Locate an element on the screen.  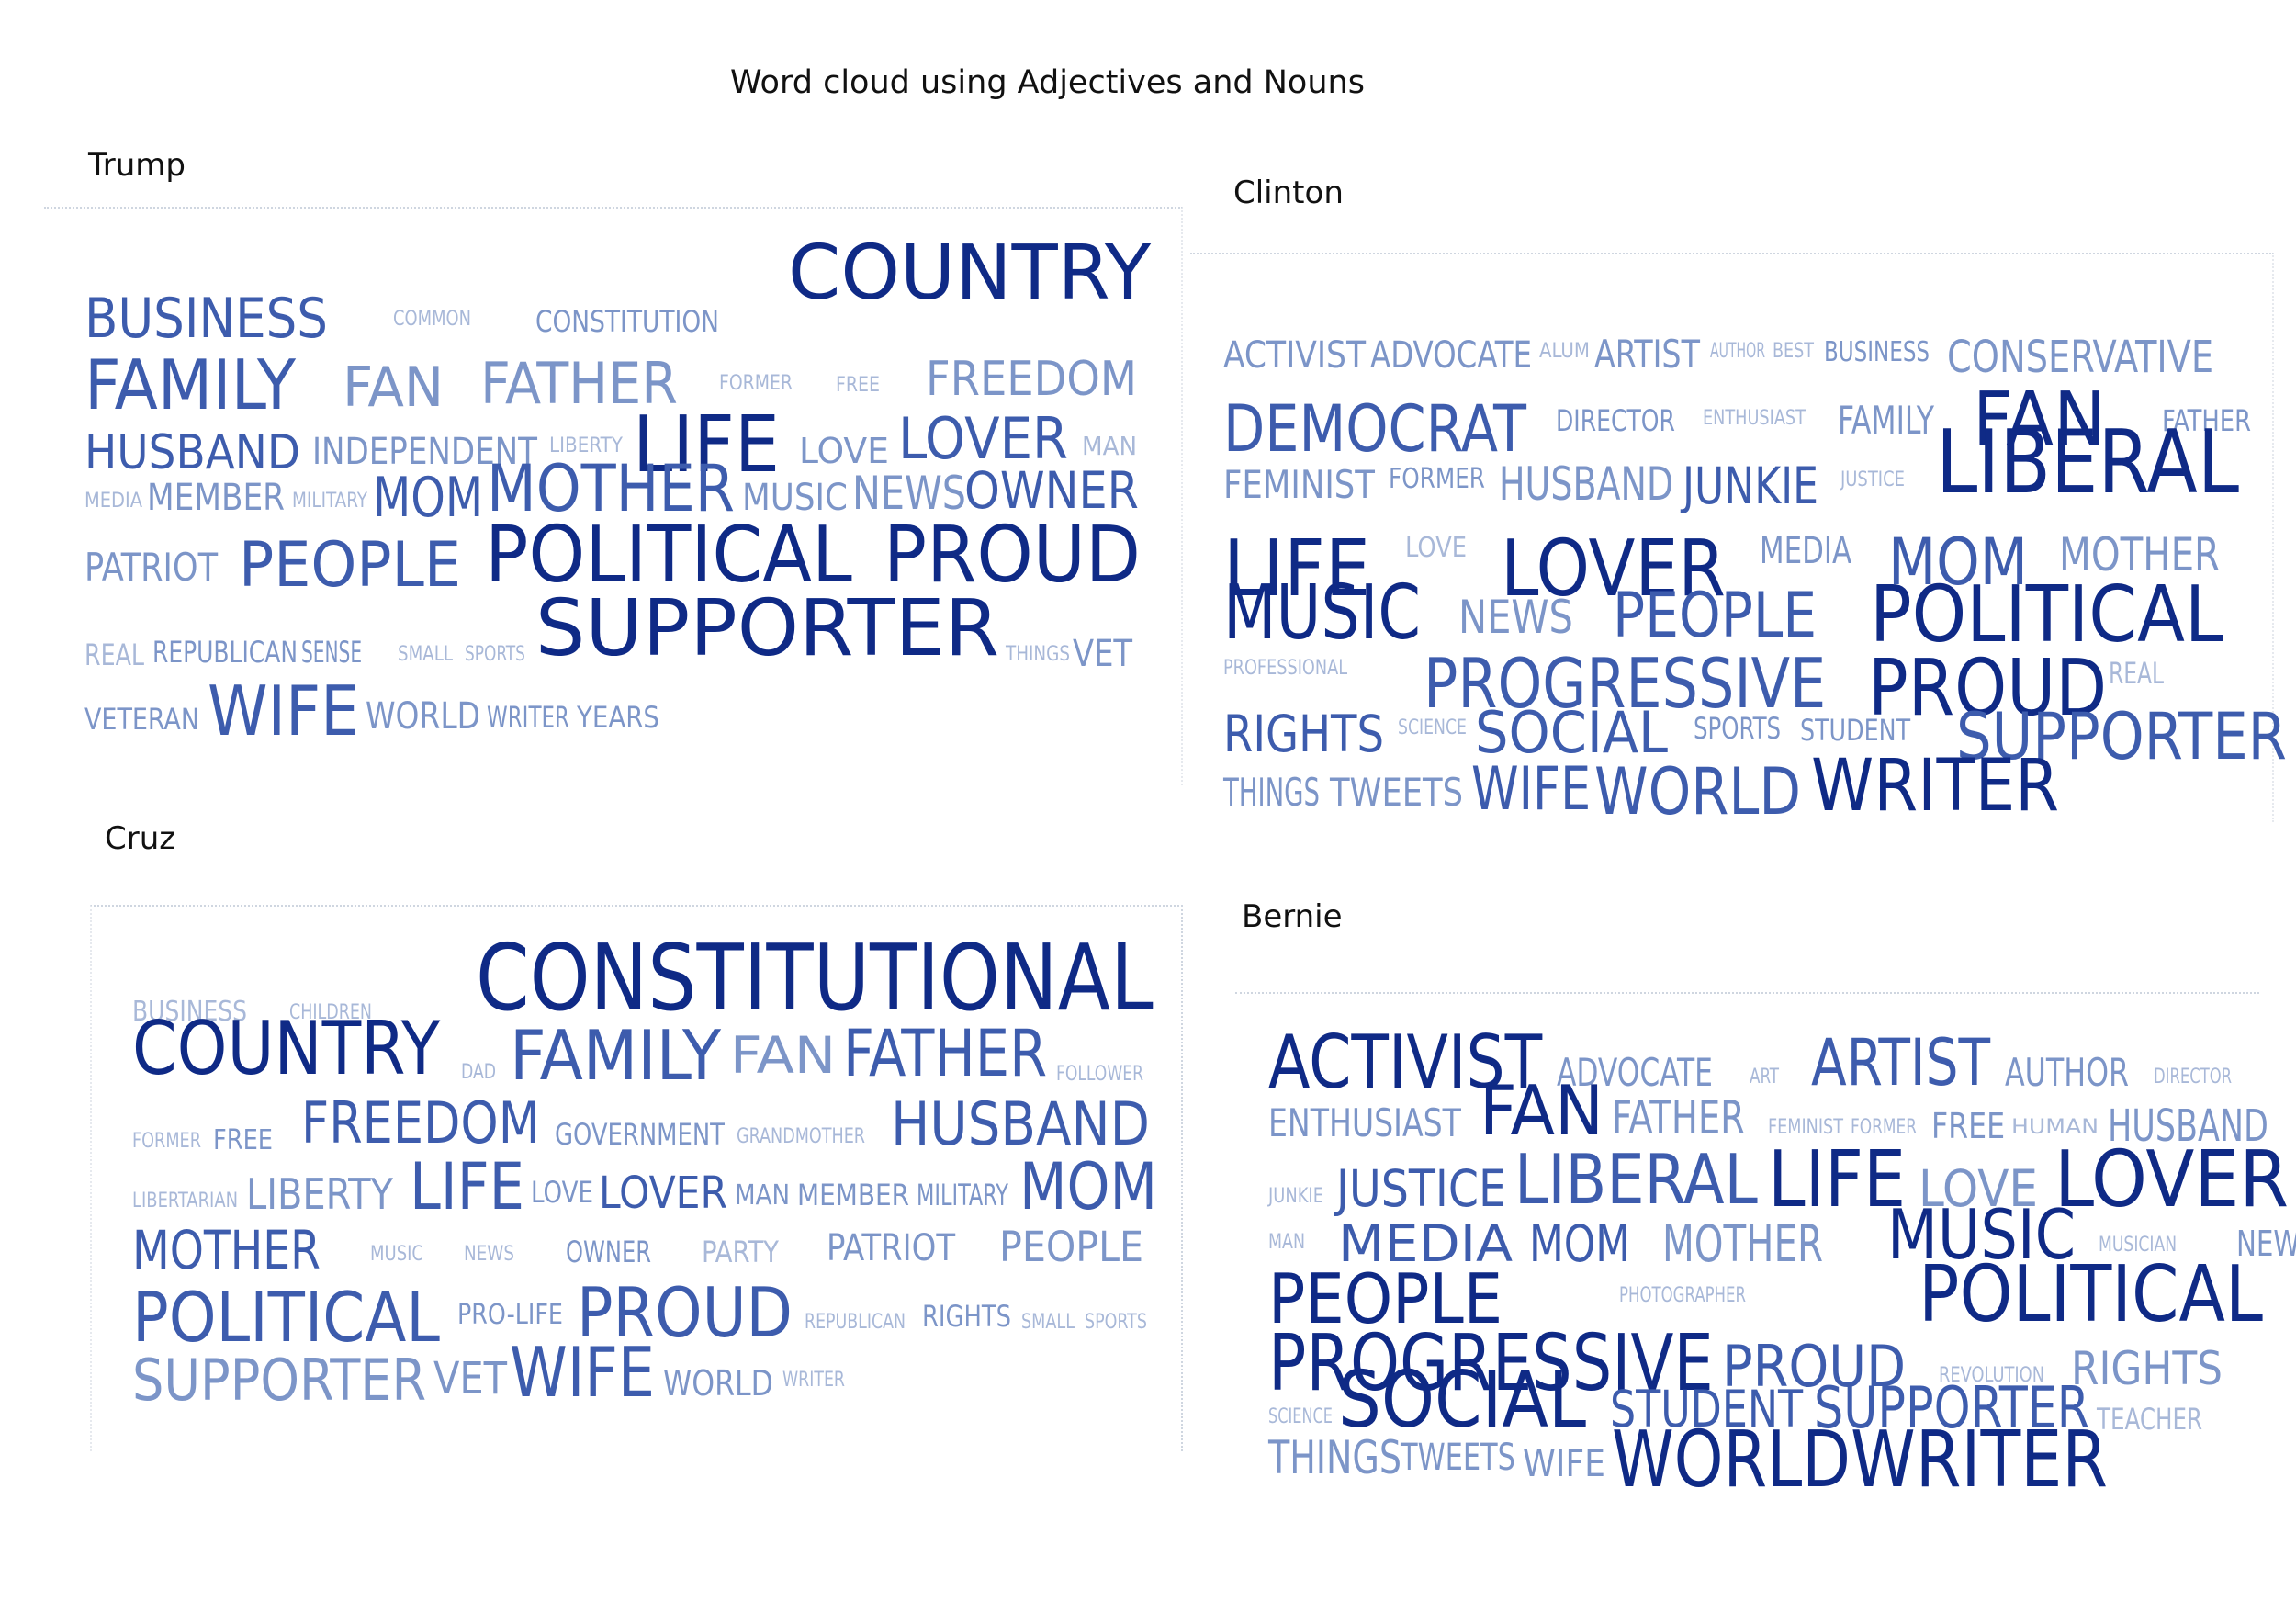
word-advocate: ADVOCATE is located at coordinates (1451, 355).